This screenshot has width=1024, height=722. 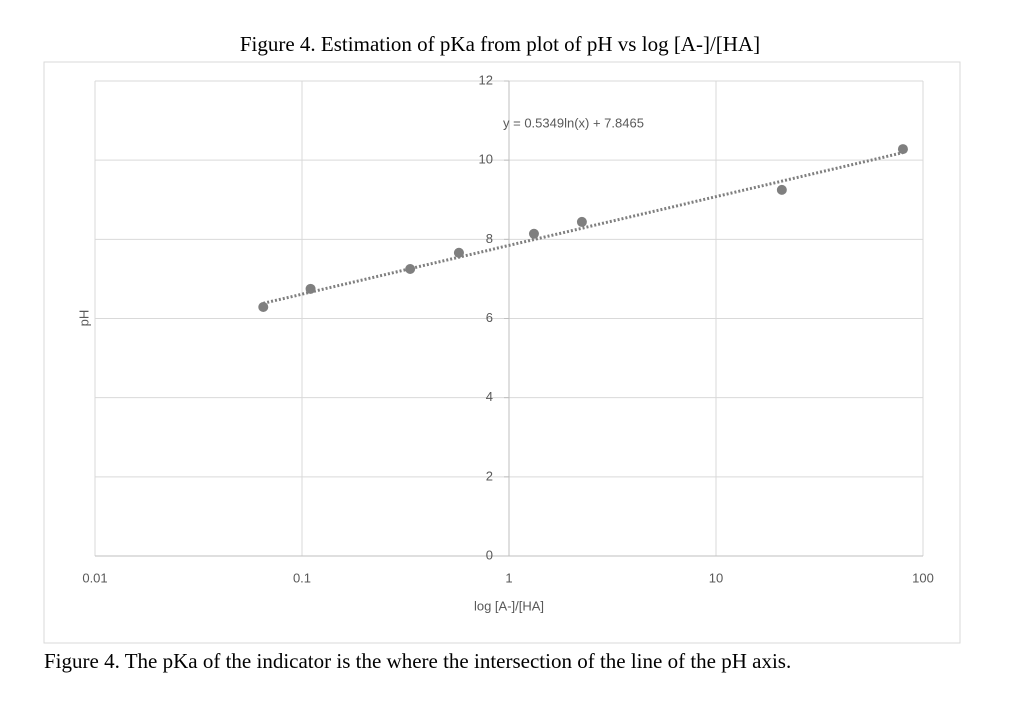 I want to click on x-tick-label: 10, so click(x=716, y=577).